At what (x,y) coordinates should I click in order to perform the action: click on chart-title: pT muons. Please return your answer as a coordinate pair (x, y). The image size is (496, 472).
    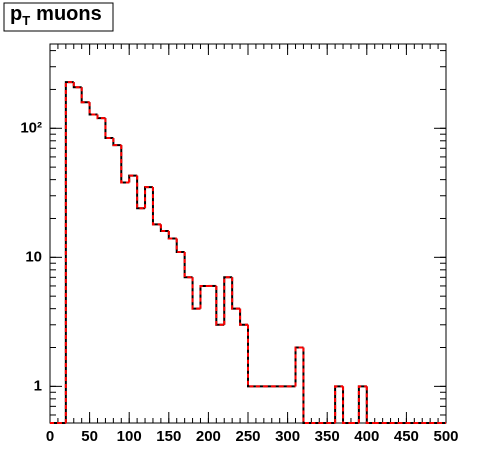
    Looking at the image, I should click on (56, 15).